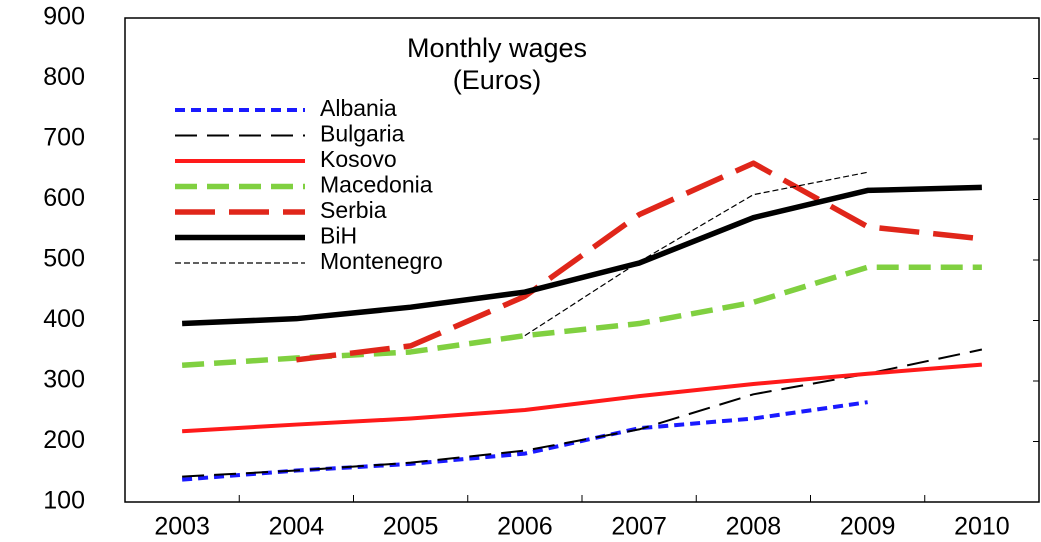 The width and height of the screenshot is (1041, 542). I want to click on x-tick-label: 2009, so click(868, 527).